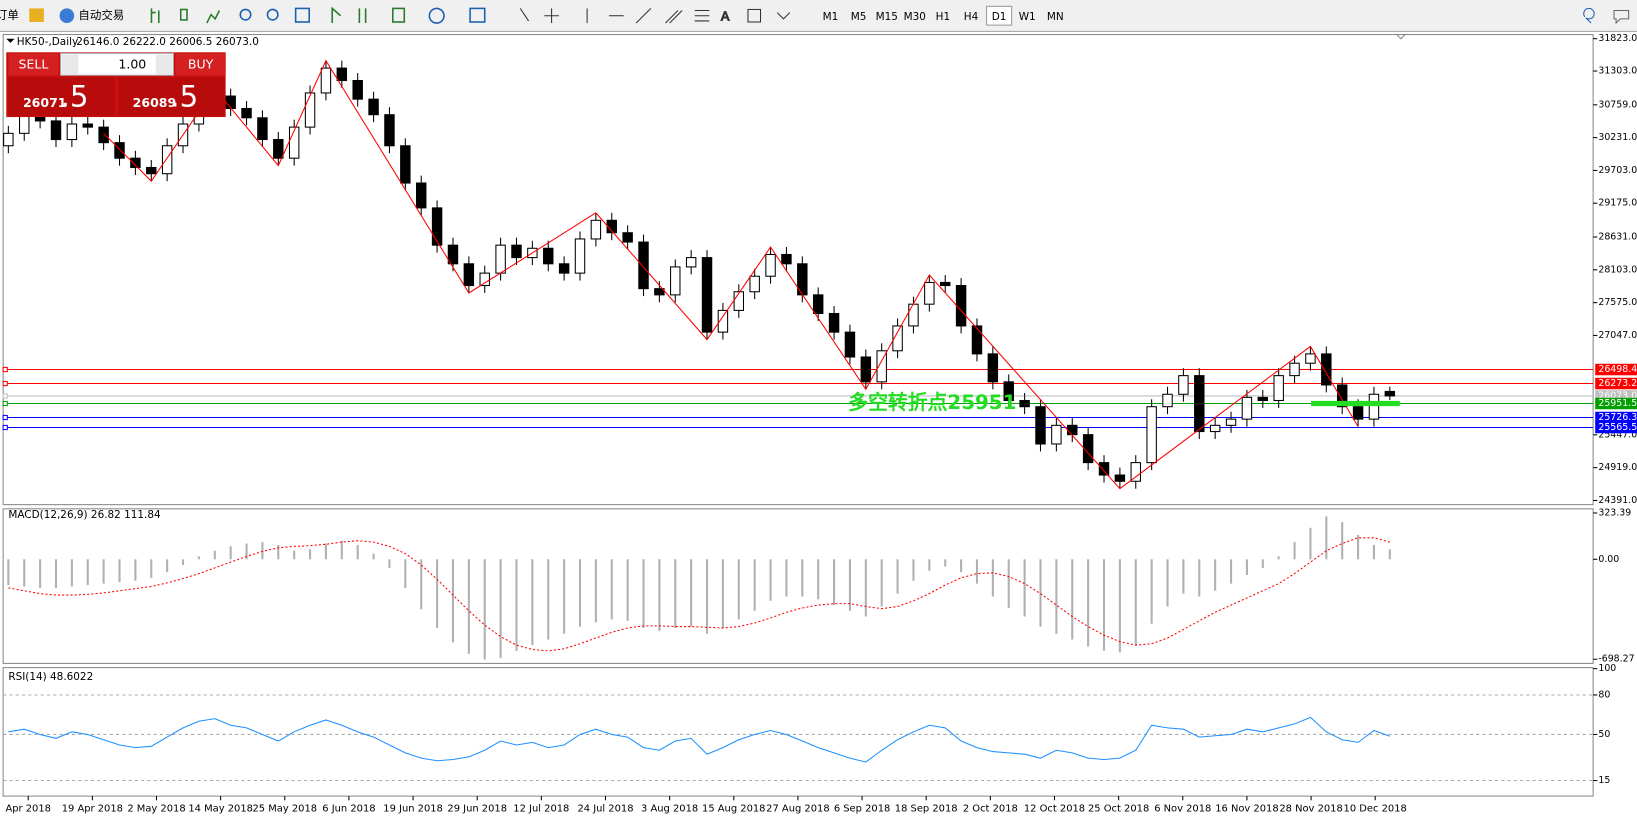  I want to click on level-label: 26273.2, so click(1617, 383).